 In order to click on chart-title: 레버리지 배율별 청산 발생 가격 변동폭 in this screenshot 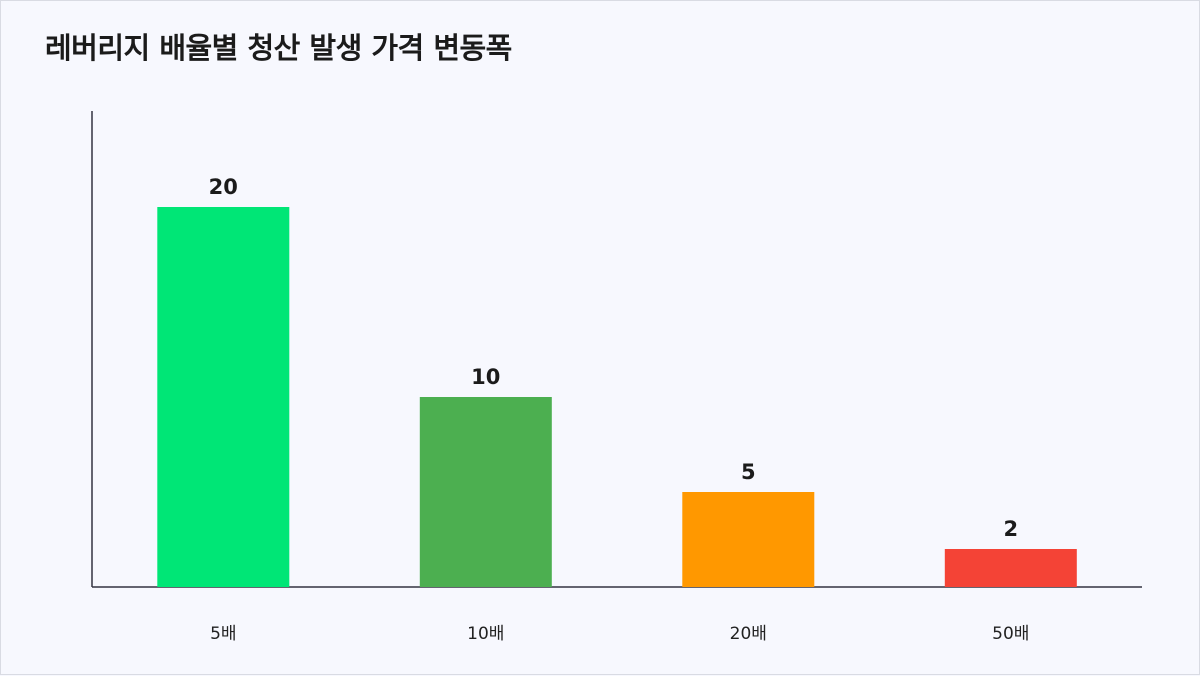, I will do `click(278, 48)`.